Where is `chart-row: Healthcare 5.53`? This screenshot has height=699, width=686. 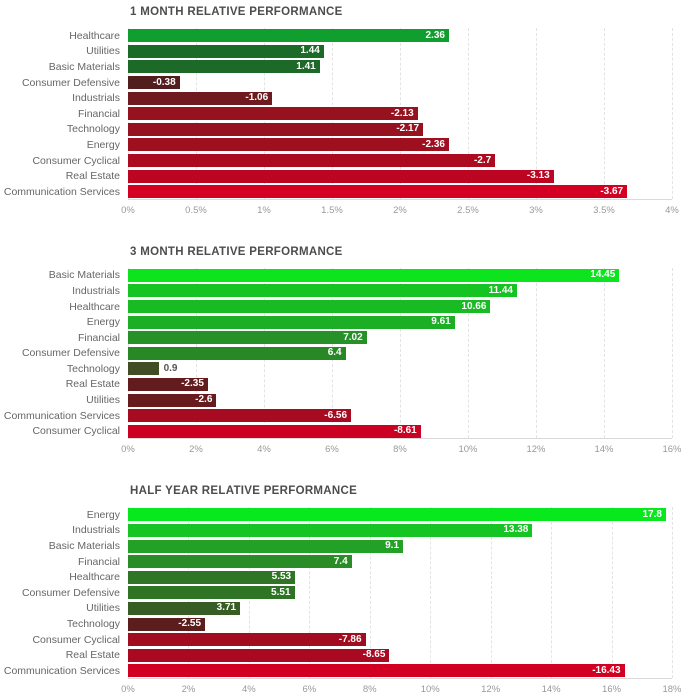 chart-row: Healthcare 5.53 is located at coordinates (343, 577).